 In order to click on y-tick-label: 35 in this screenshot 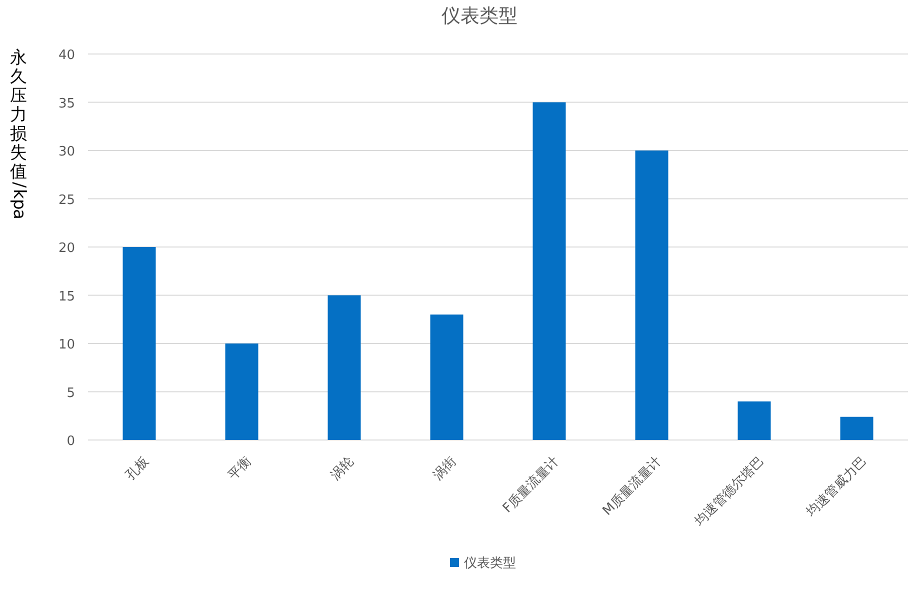, I will do `click(66, 104)`.